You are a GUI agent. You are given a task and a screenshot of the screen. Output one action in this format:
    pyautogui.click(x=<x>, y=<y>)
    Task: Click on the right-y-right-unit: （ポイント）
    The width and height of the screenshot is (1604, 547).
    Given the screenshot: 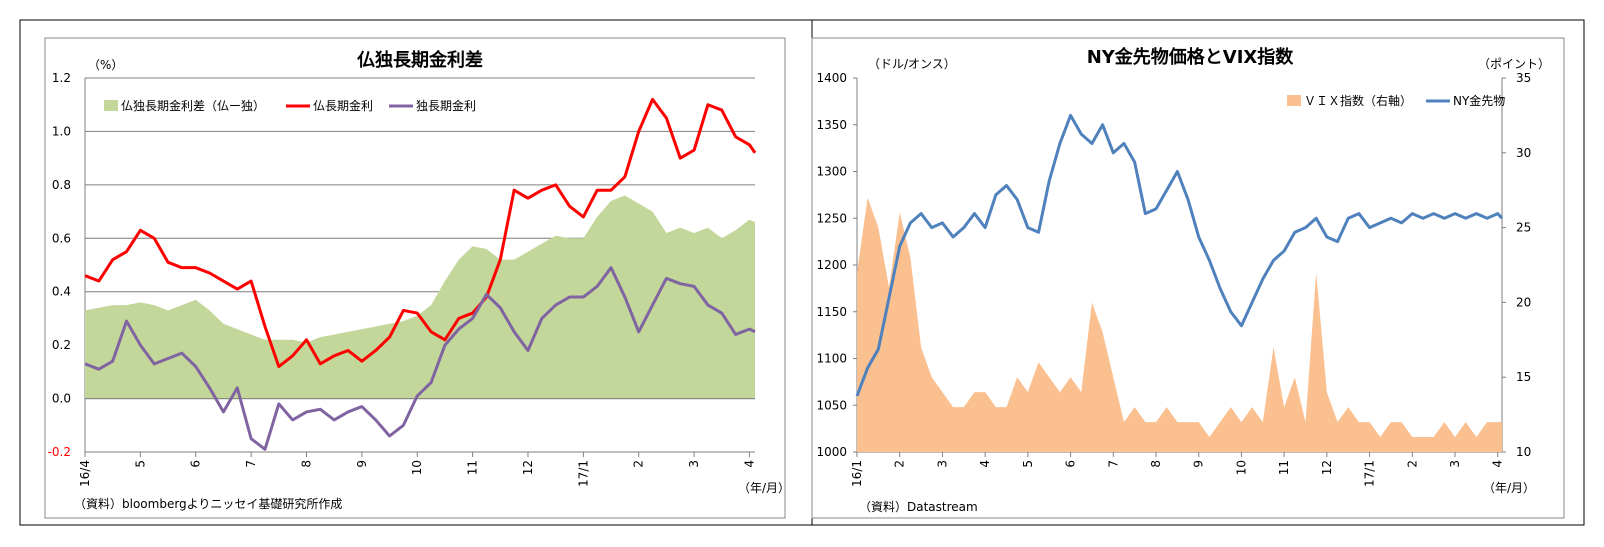 What is the action you would take?
    pyautogui.click(x=1514, y=64)
    